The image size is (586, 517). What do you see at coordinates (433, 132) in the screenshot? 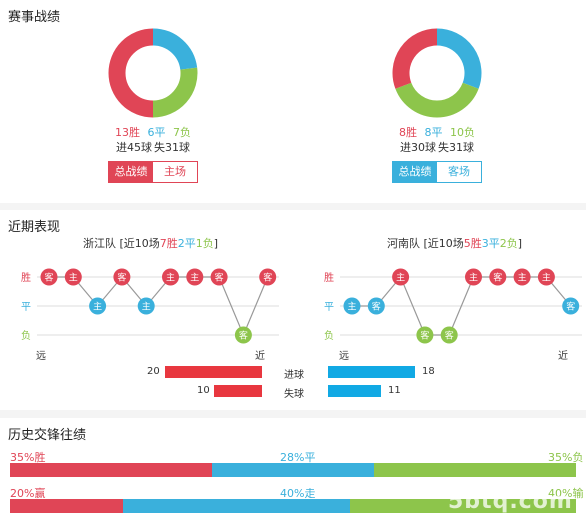
I see `right-draws: 8平` at bounding box center [433, 132].